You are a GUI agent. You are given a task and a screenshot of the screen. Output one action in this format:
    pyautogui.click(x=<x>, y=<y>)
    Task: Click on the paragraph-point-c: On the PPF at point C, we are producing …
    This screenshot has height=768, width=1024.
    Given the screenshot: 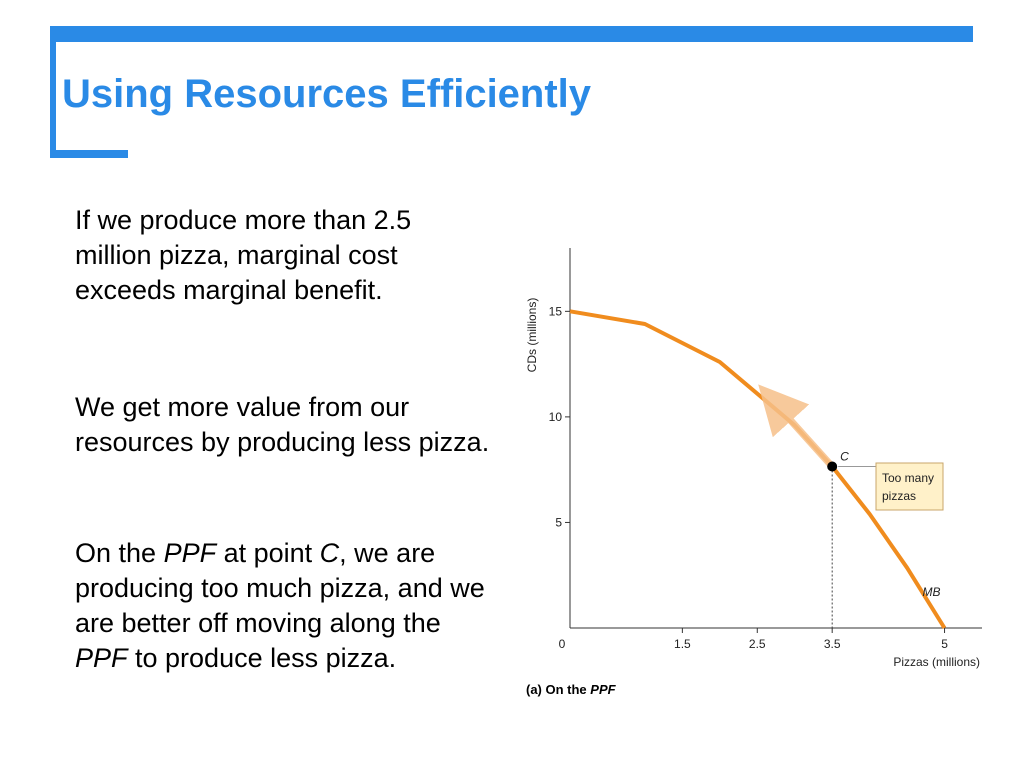 What is the action you would take?
    pyautogui.click(x=285, y=606)
    